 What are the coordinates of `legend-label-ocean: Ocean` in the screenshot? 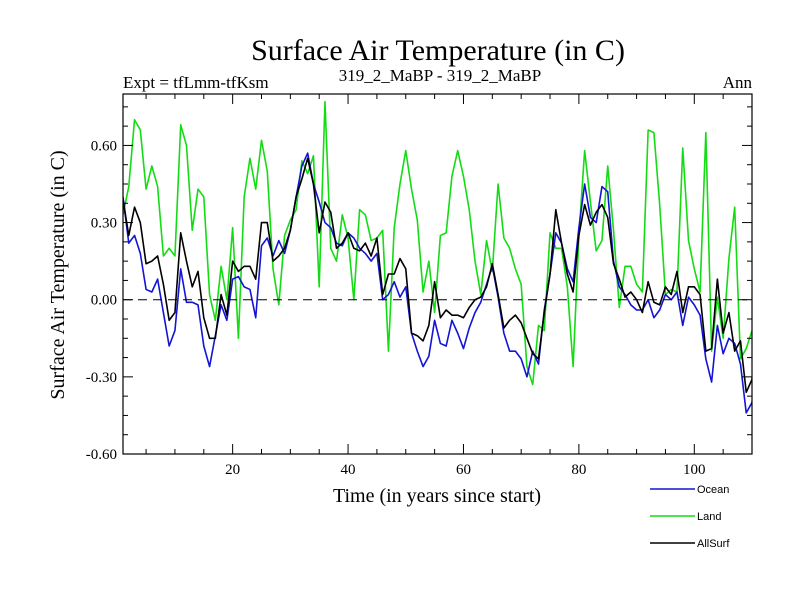 It's located at (713, 490).